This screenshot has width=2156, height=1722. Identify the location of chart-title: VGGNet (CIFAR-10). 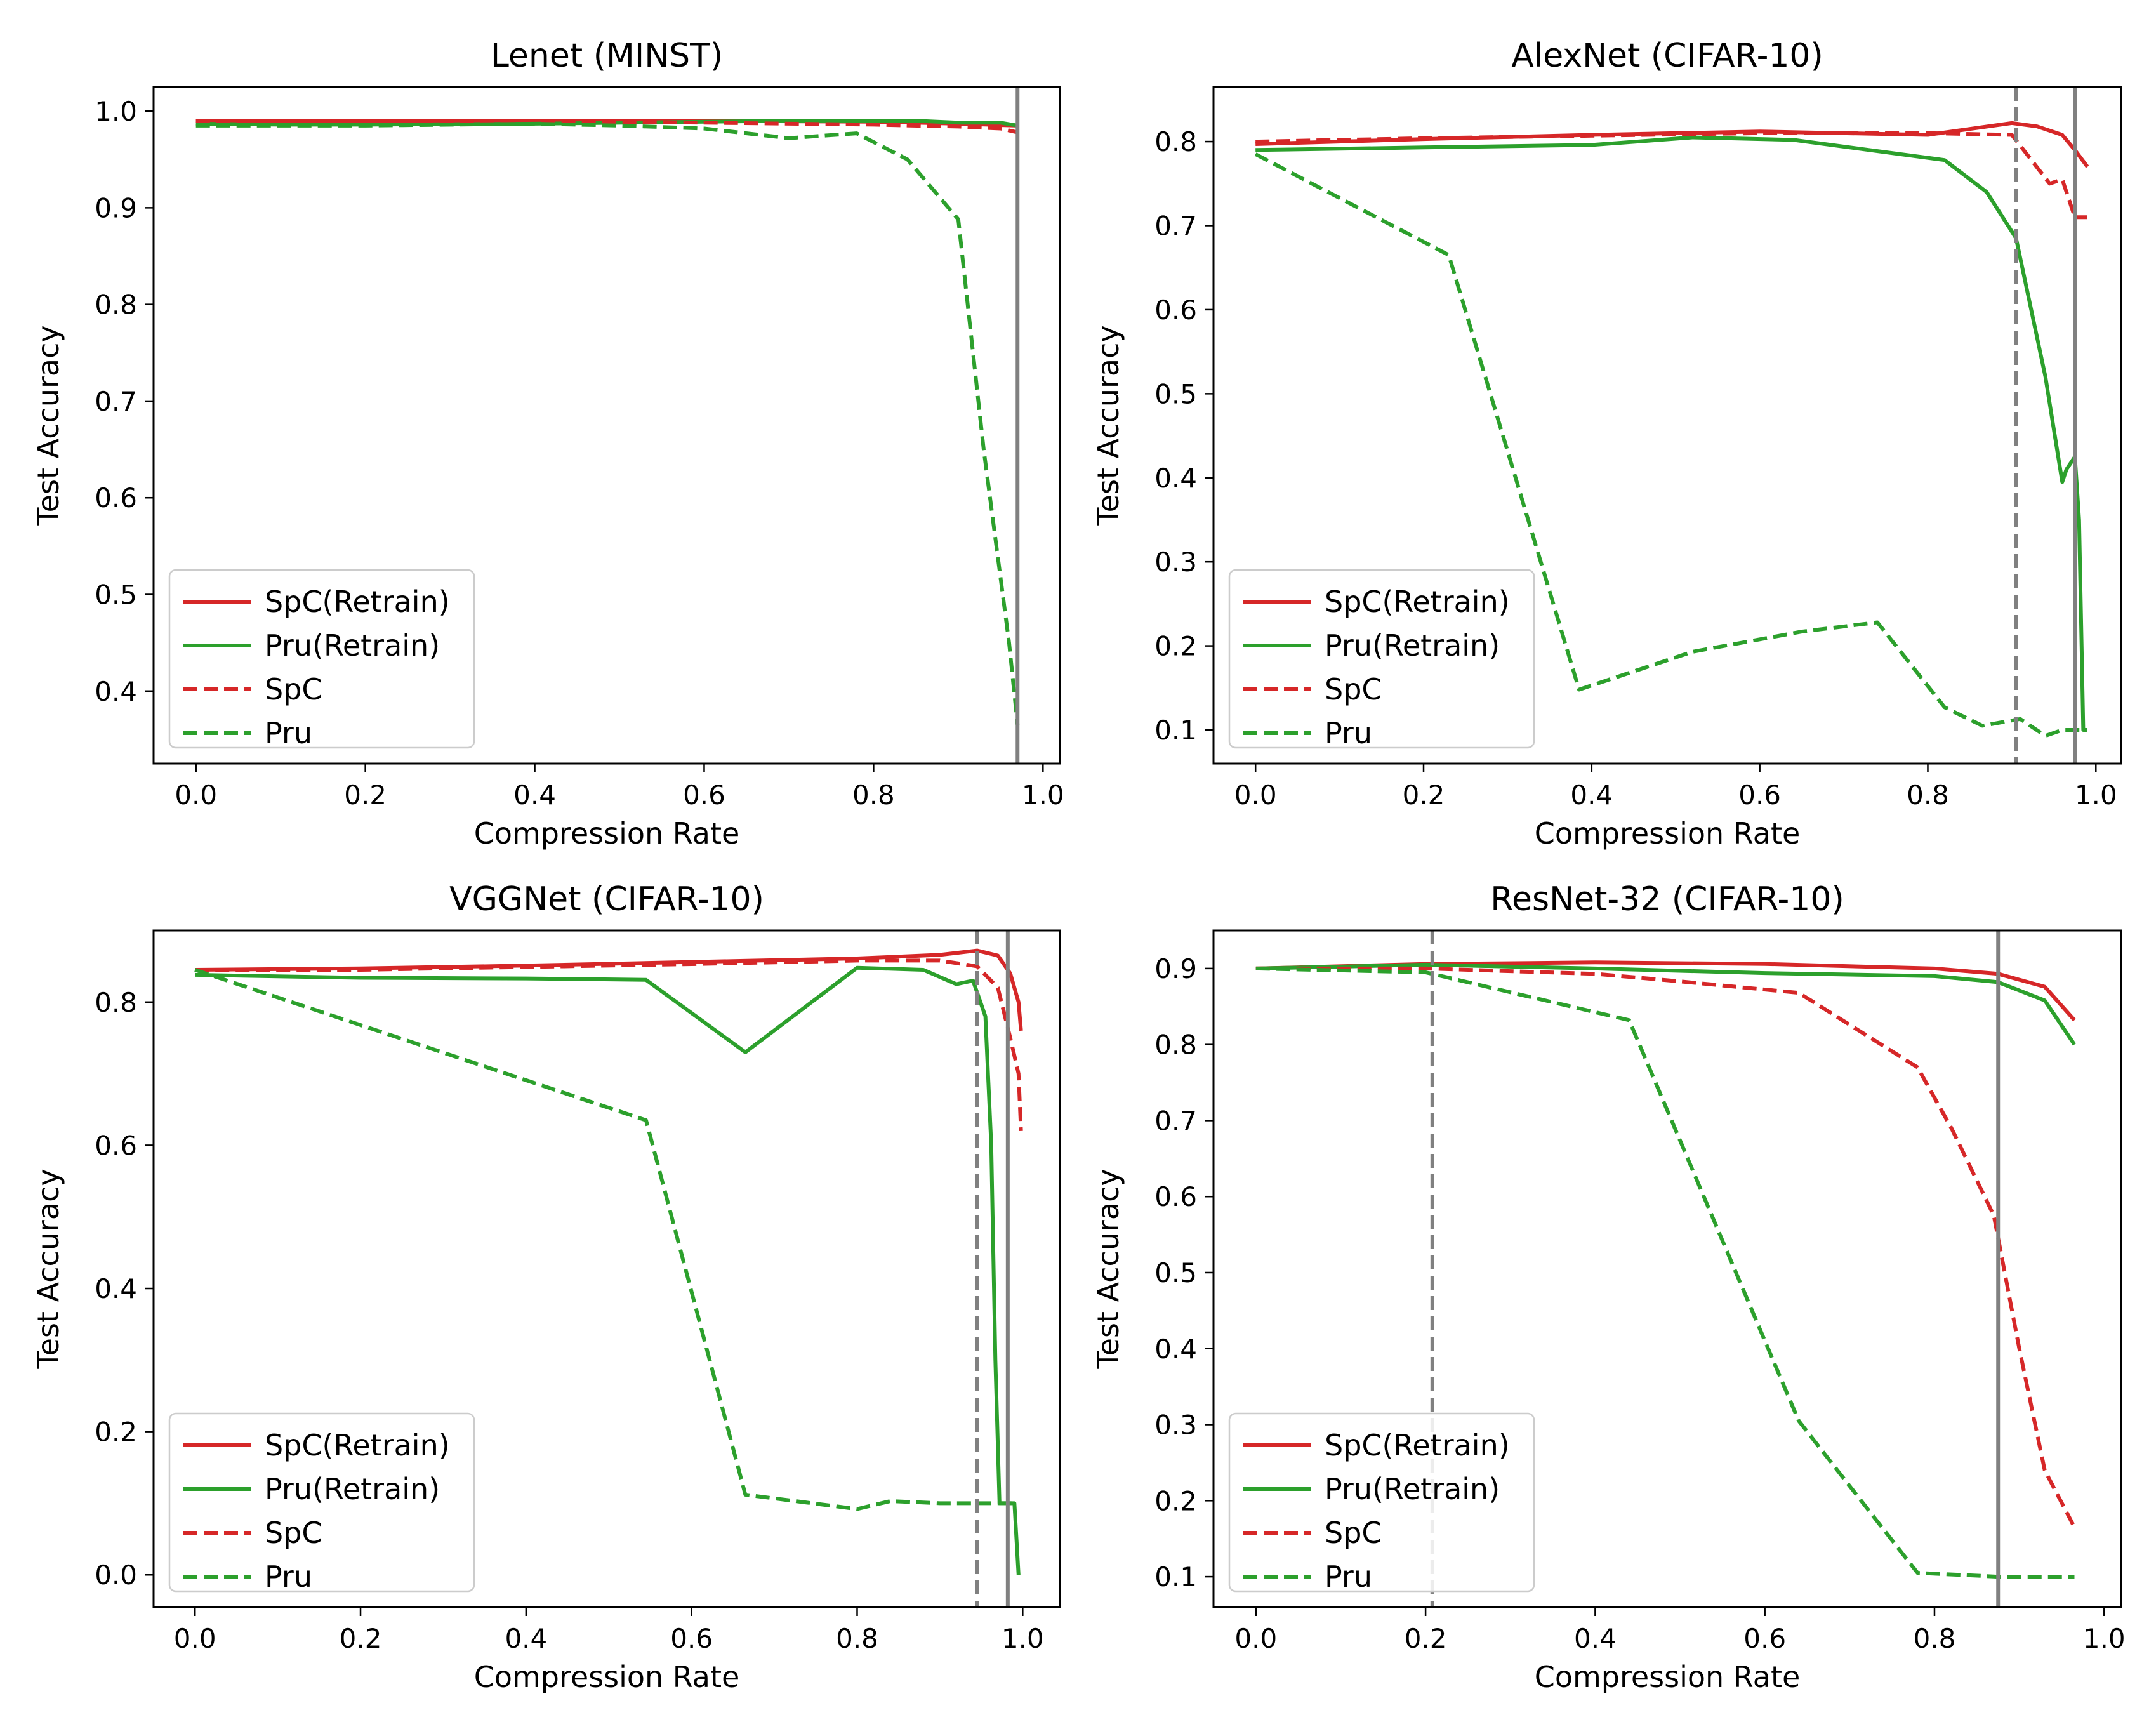
(606, 899).